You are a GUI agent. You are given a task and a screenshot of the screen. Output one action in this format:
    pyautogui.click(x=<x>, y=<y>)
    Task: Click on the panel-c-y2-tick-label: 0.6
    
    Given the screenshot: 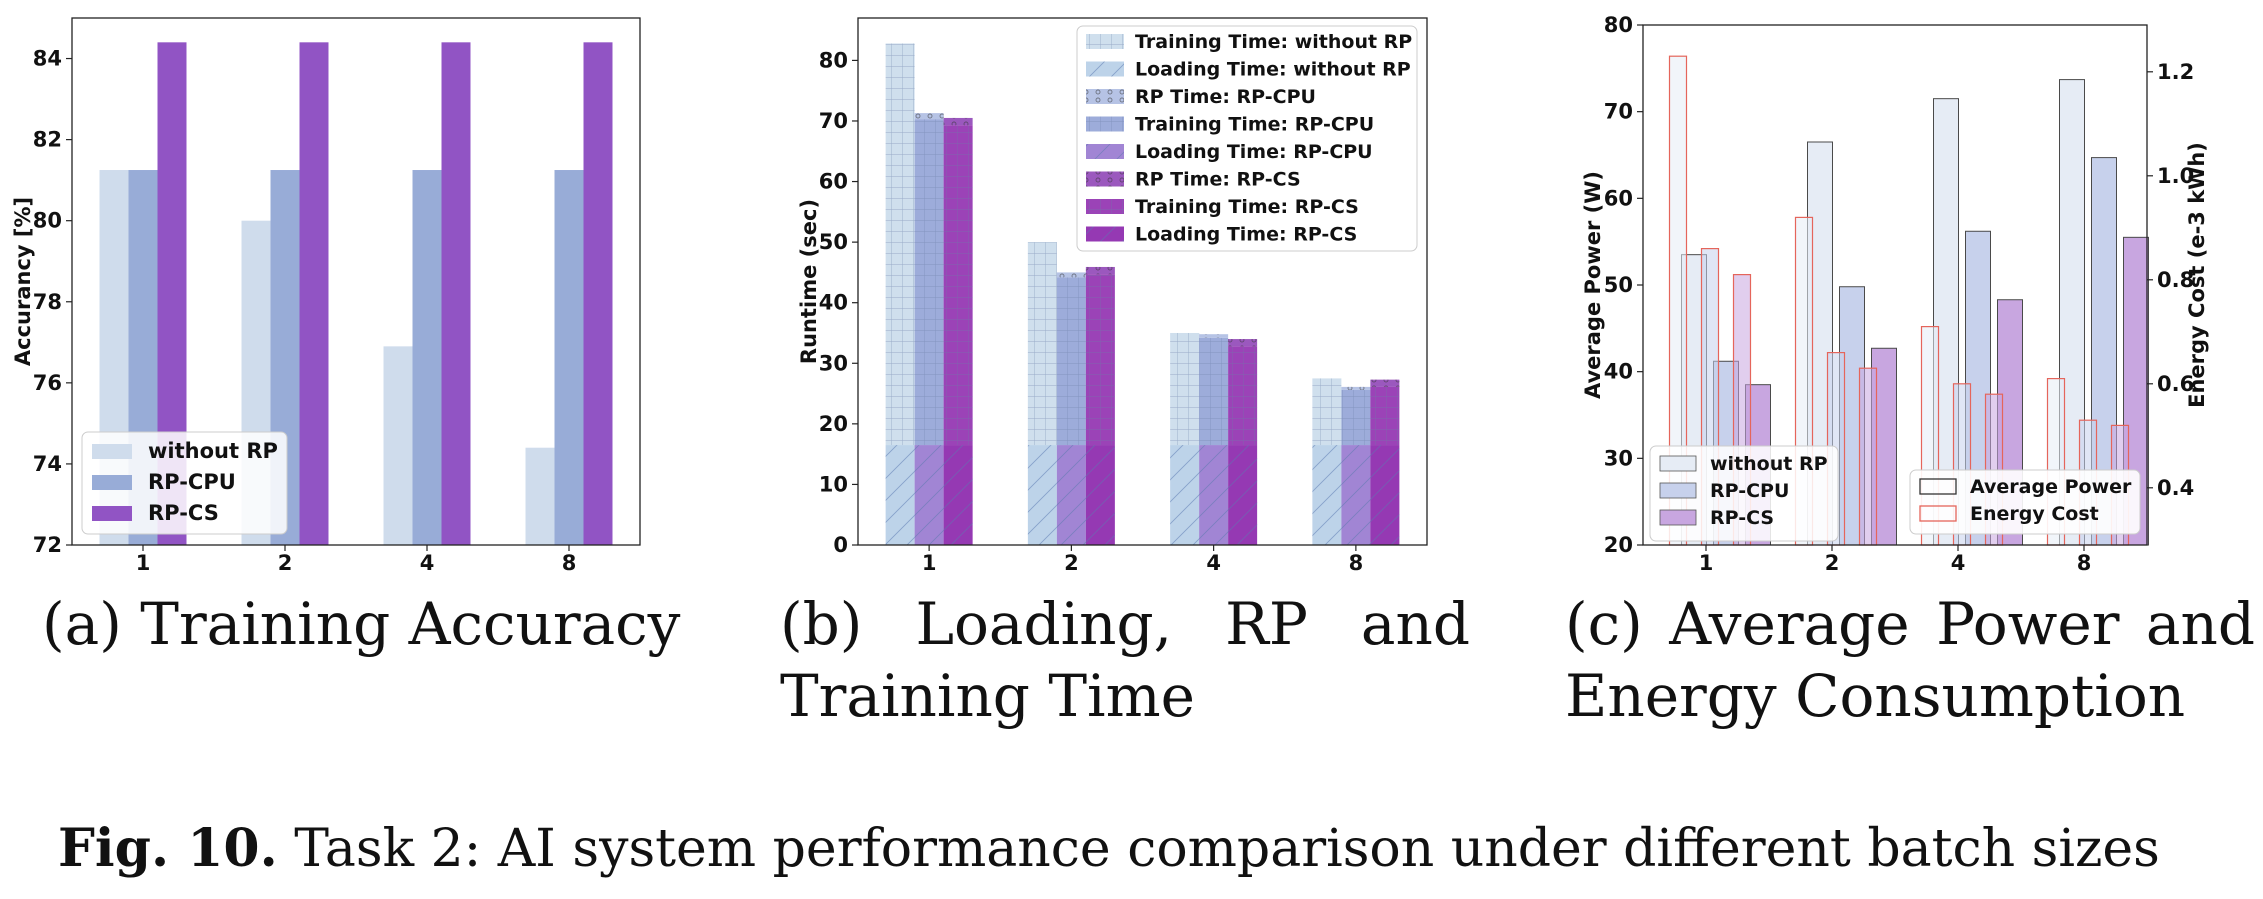 What is the action you would take?
    pyautogui.click(x=2175, y=384)
    